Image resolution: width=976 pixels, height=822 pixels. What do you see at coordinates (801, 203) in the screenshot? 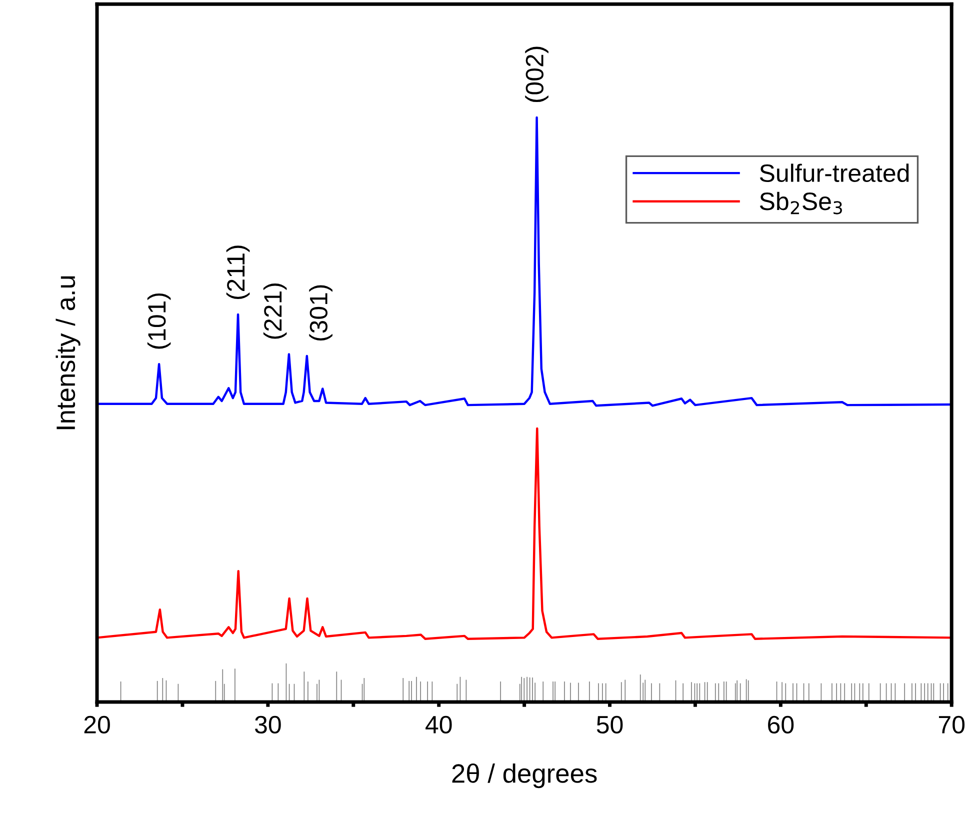
I see `legend-label: Sb$_{2}$Se$_{3}$` at bounding box center [801, 203].